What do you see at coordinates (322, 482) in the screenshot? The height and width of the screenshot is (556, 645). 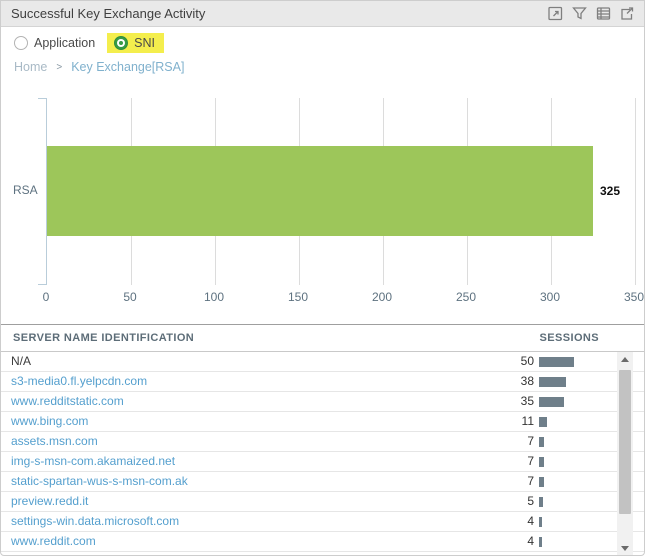 I see `table-row: static-spartan-wus-s-msn-com.ak 7` at bounding box center [322, 482].